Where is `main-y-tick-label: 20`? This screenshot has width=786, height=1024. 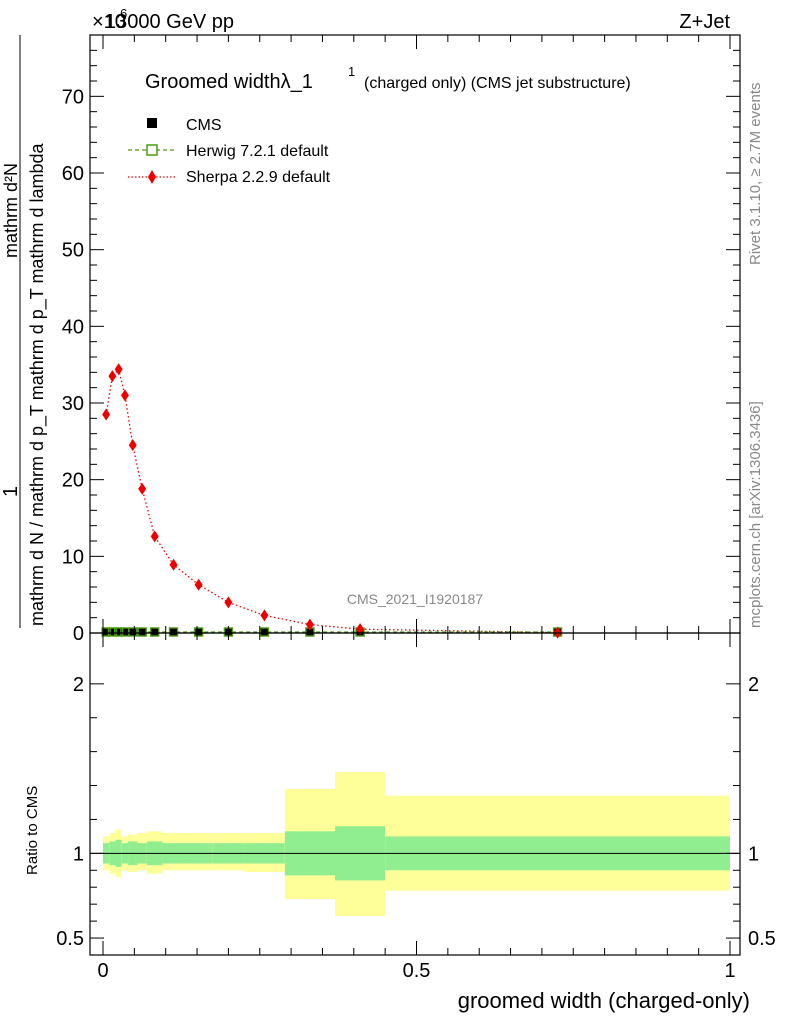
main-y-tick-label: 20 is located at coordinates (73, 481).